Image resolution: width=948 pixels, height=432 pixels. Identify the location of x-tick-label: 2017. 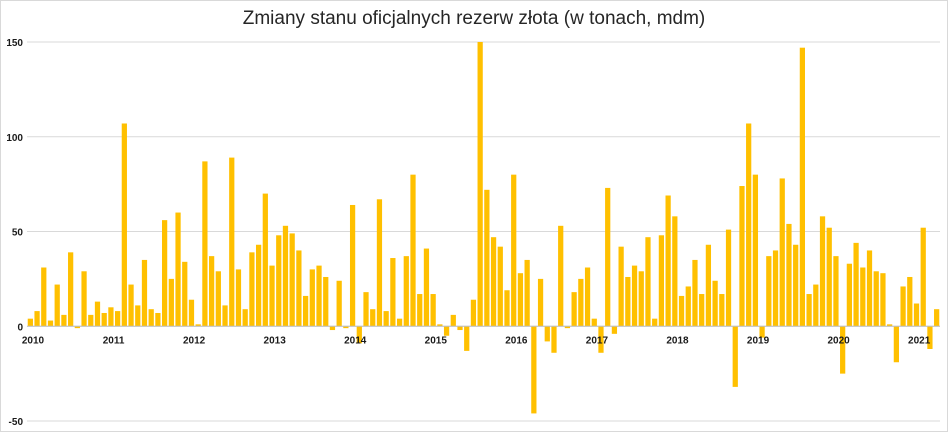
(597, 340).